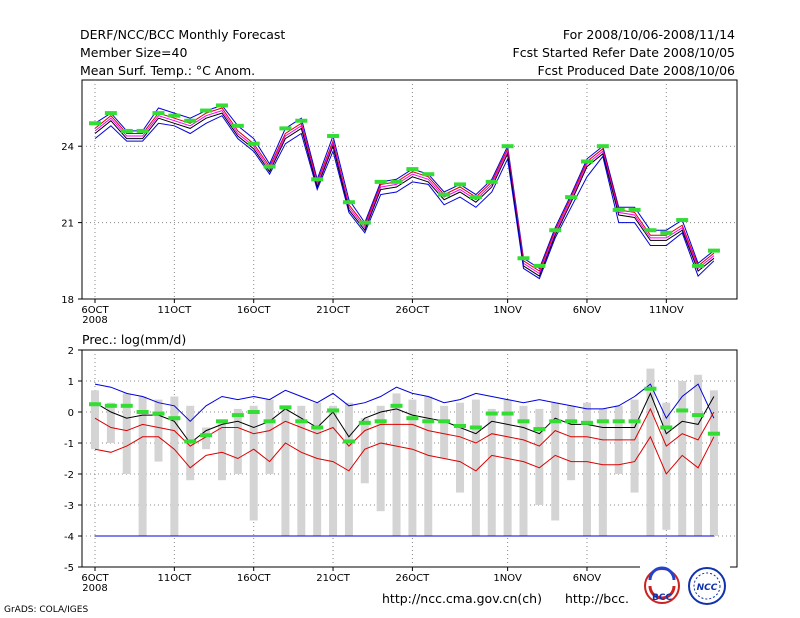  What do you see at coordinates (636, 70) in the screenshot?
I see `header-produced-date: Fcst Produced Date 2008/10/06` at bounding box center [636, 70].